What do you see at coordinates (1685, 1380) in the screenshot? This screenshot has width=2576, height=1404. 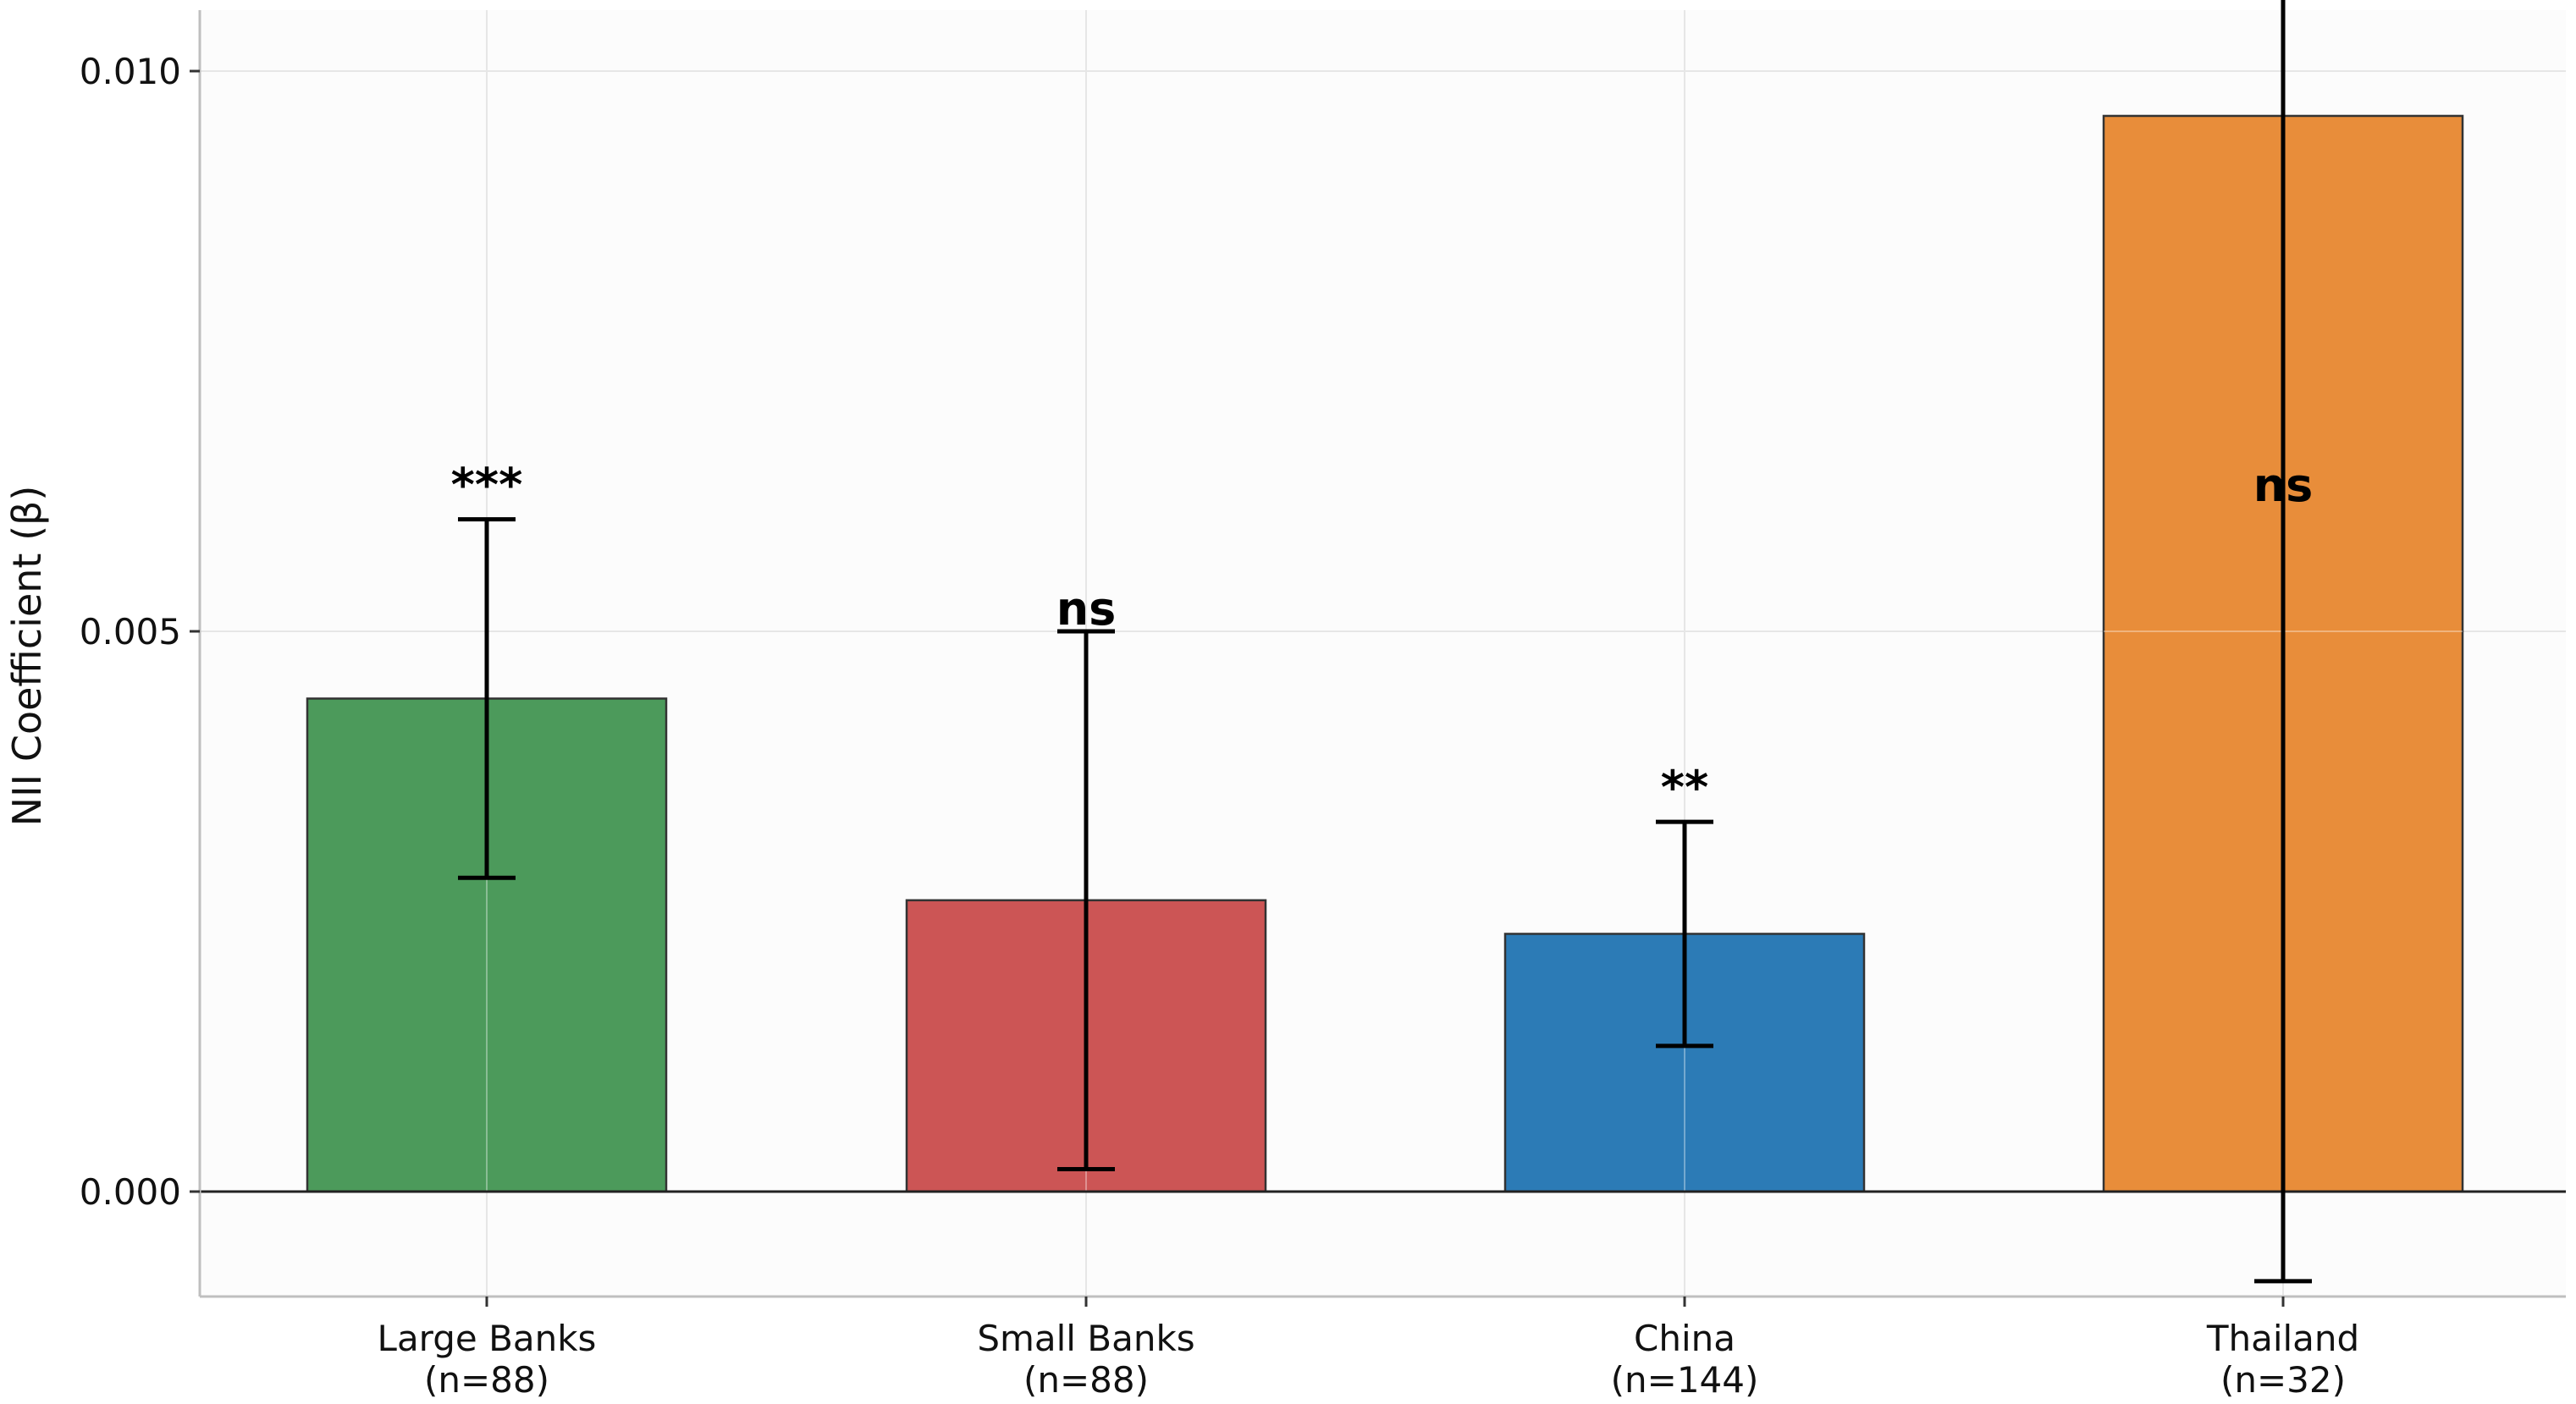 I see `x-tick-label-line2: (n=144)` at bounding box center [1685, 1380].